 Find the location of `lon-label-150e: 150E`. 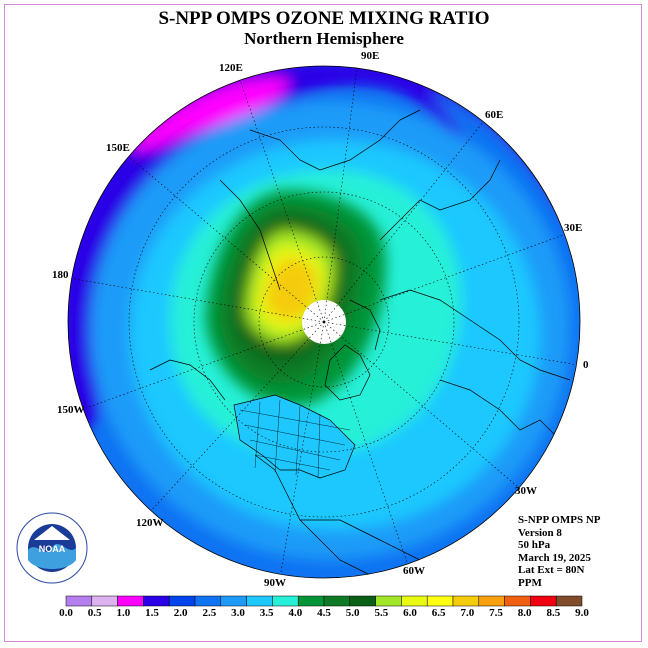

lon-label-150e: 150E is located at coordinates (118, 148).